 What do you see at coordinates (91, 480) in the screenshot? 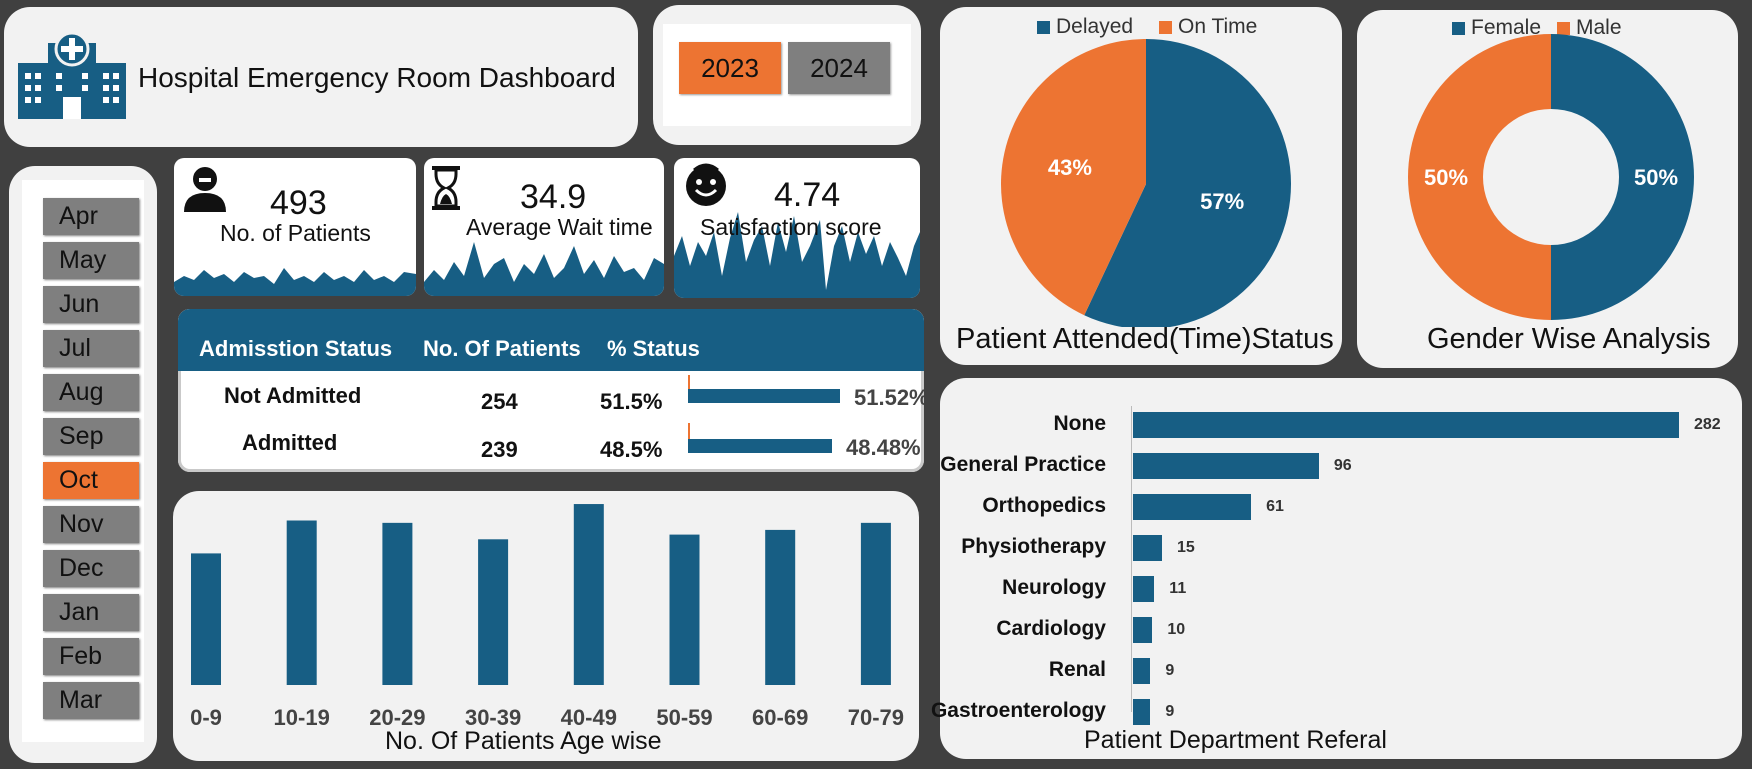
I see `month-button-oct: Oct` at bounding box center [91, 480].